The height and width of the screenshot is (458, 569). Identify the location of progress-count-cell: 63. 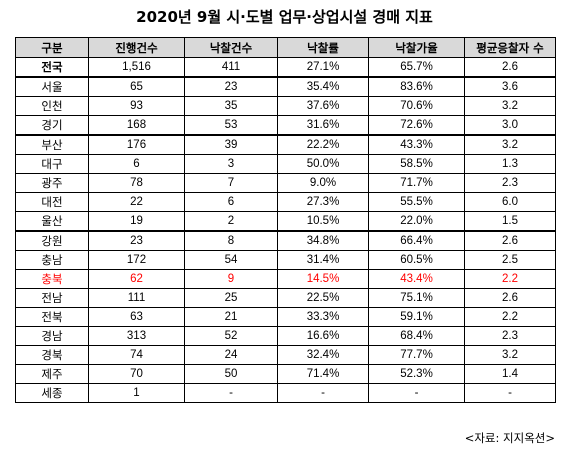
(136, 317).